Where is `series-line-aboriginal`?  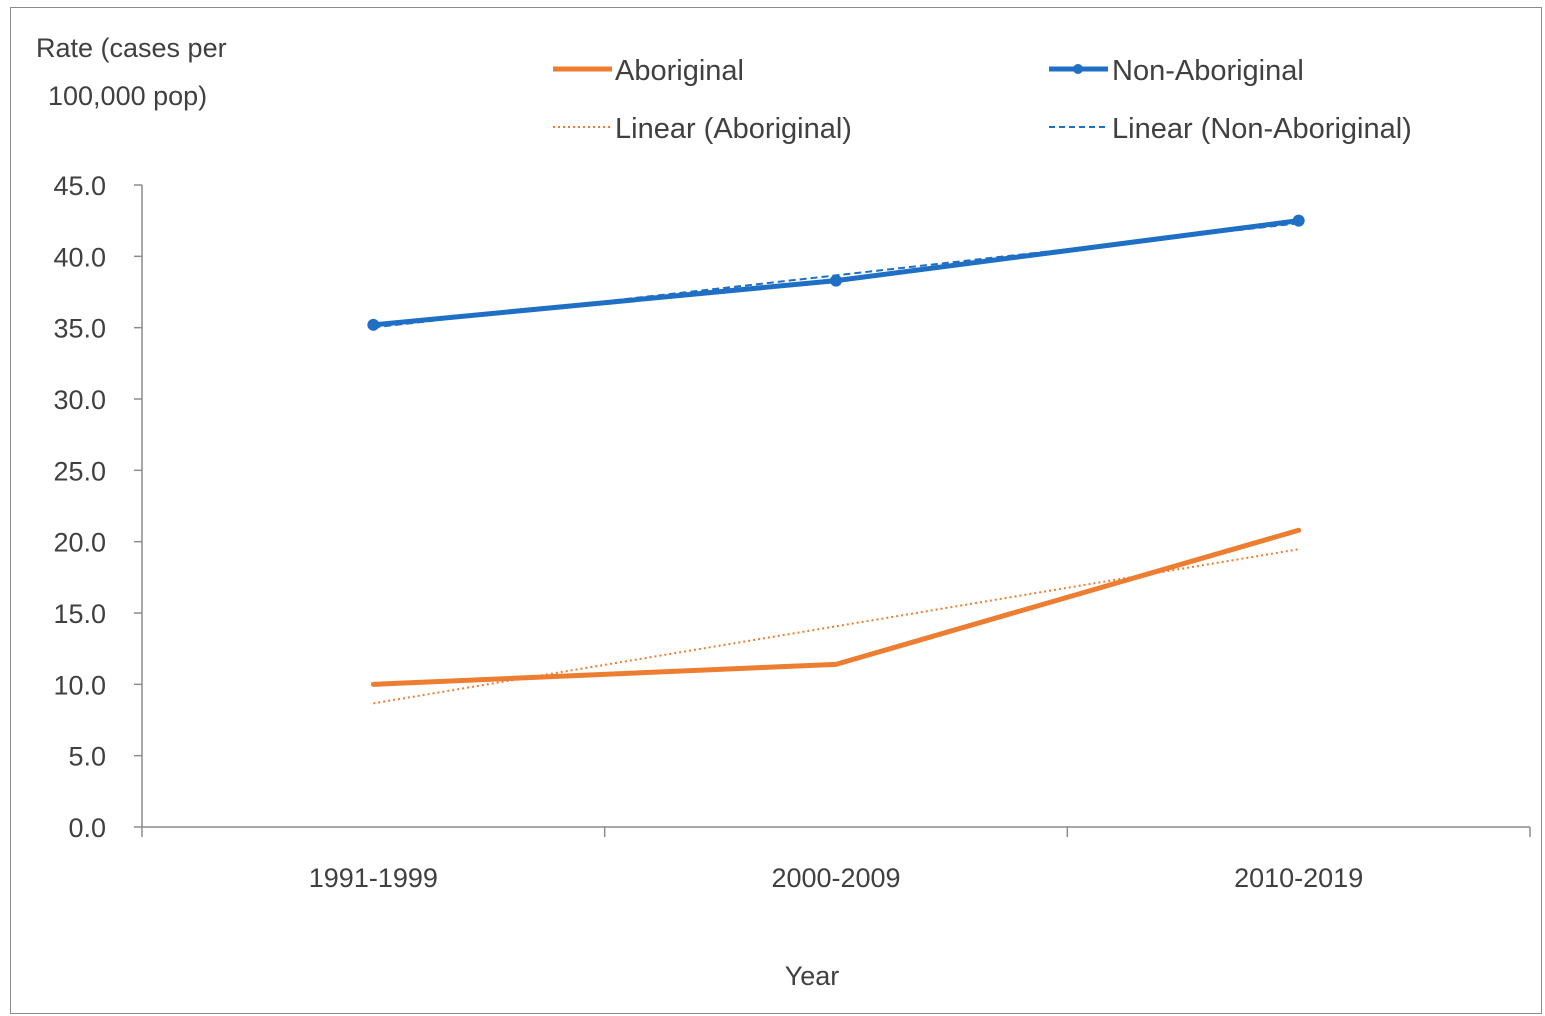
series-line-aboriginal is located at coordinates (836, 607).